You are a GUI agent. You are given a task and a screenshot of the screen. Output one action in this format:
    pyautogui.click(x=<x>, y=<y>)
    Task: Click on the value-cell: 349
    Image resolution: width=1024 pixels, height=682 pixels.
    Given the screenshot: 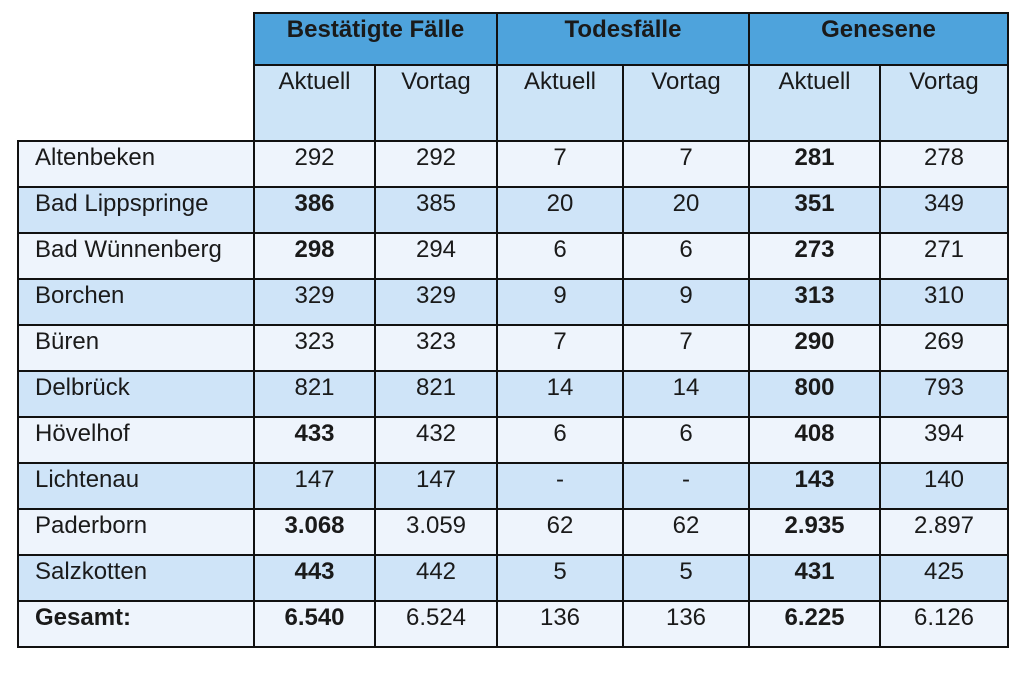 What is the action you would take?
    pyautogui.click(x=944, y=210)
    